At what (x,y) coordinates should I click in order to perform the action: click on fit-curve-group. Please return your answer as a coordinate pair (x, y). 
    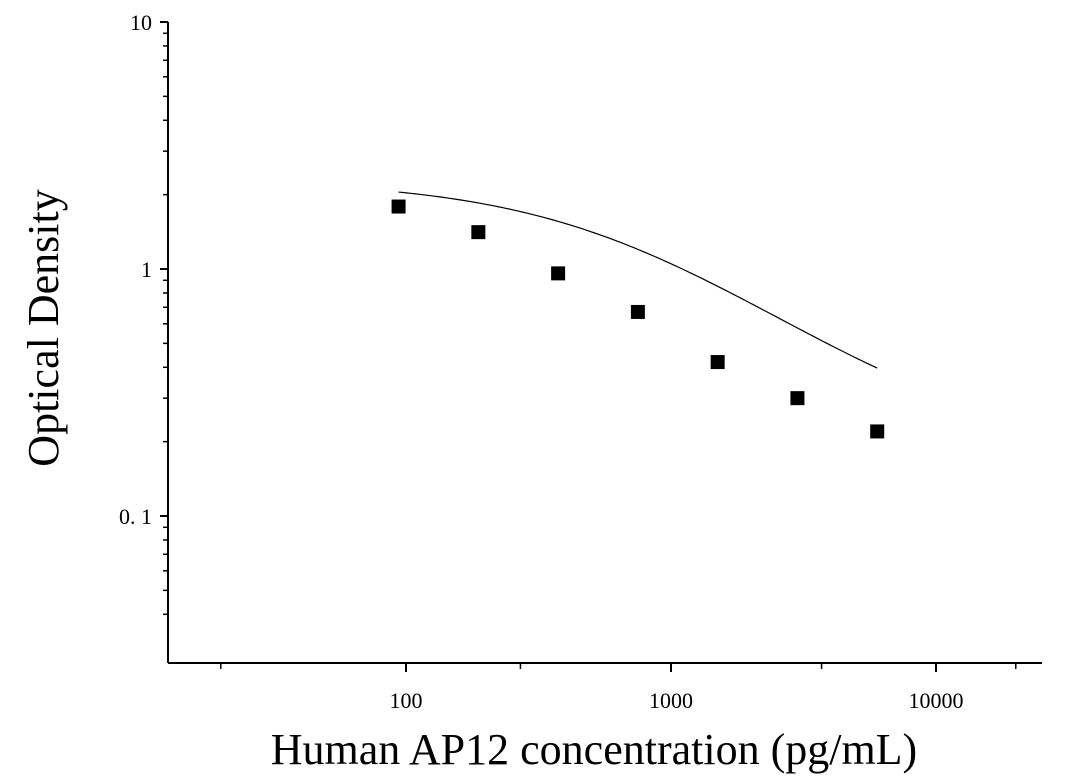
    Looking at the image, I should click on (638, 280).